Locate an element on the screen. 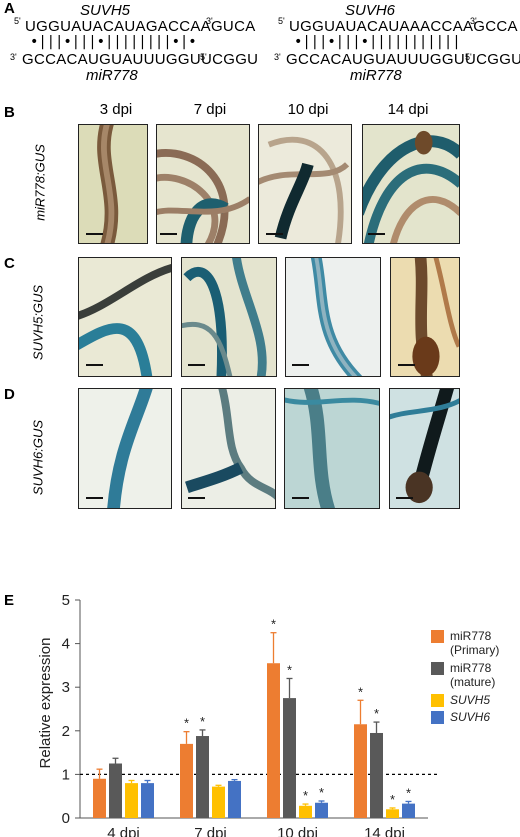 The height and width of the screenshot is (837, 520). y-tick-label: 1 is located at coordinates (66, 774).